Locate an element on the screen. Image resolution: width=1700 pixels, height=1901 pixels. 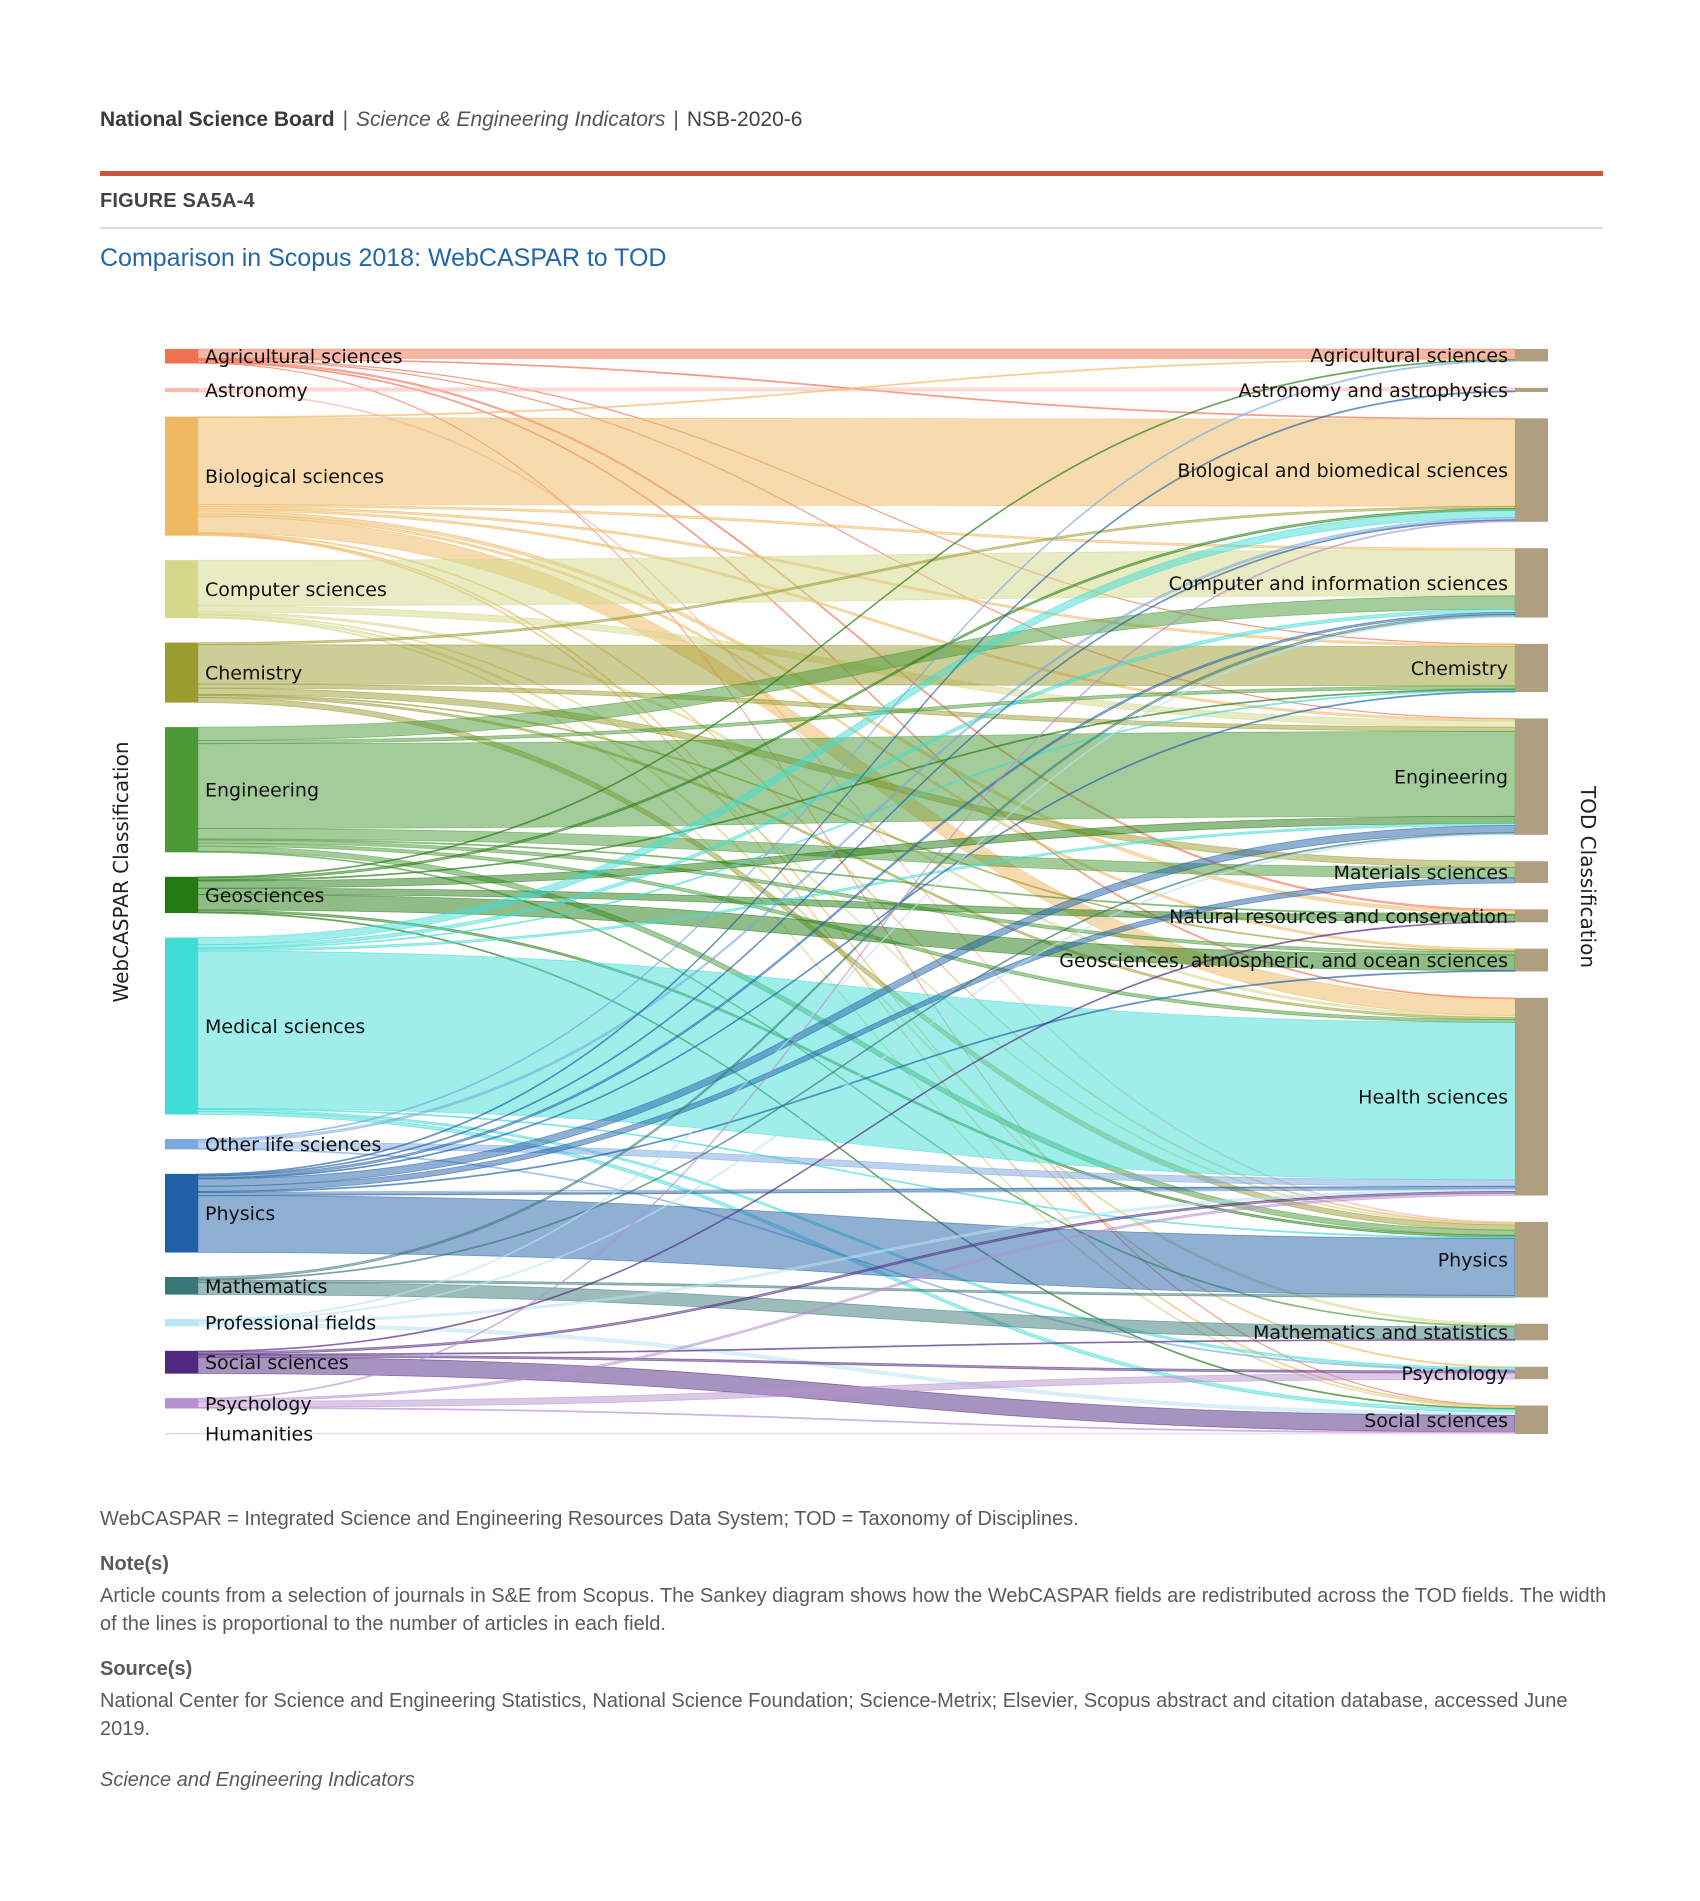
target-node-natural-resources-and-conservation is located at coordinates (1531, 916).